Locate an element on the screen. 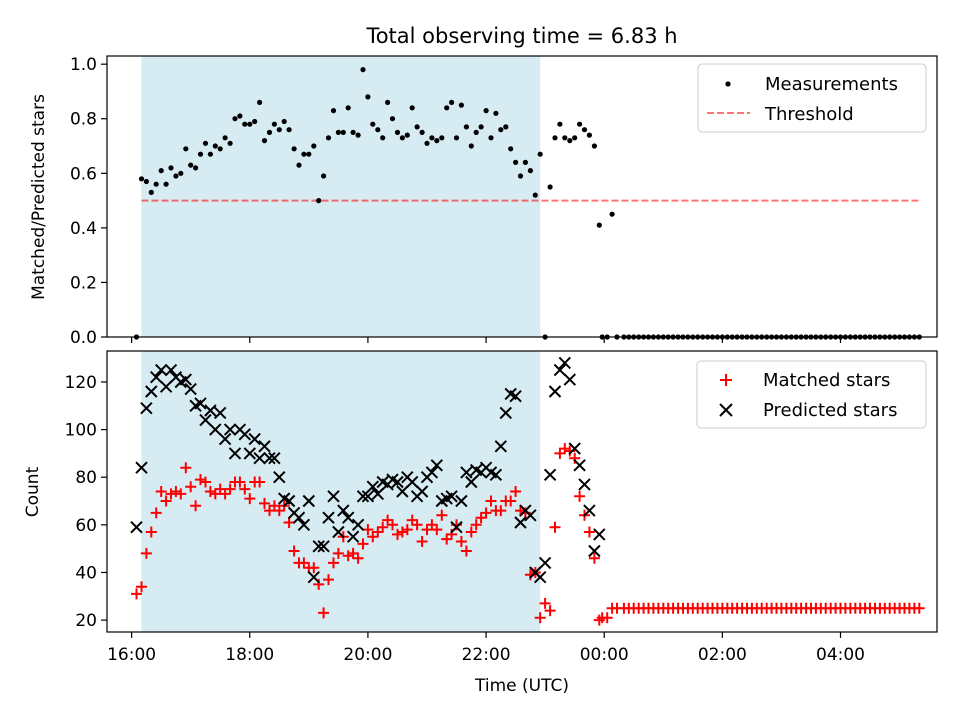 Image resolution: width=960 pixels, height=720 pixels. y-tick-label: 80 is located at coordinates (86, 478).